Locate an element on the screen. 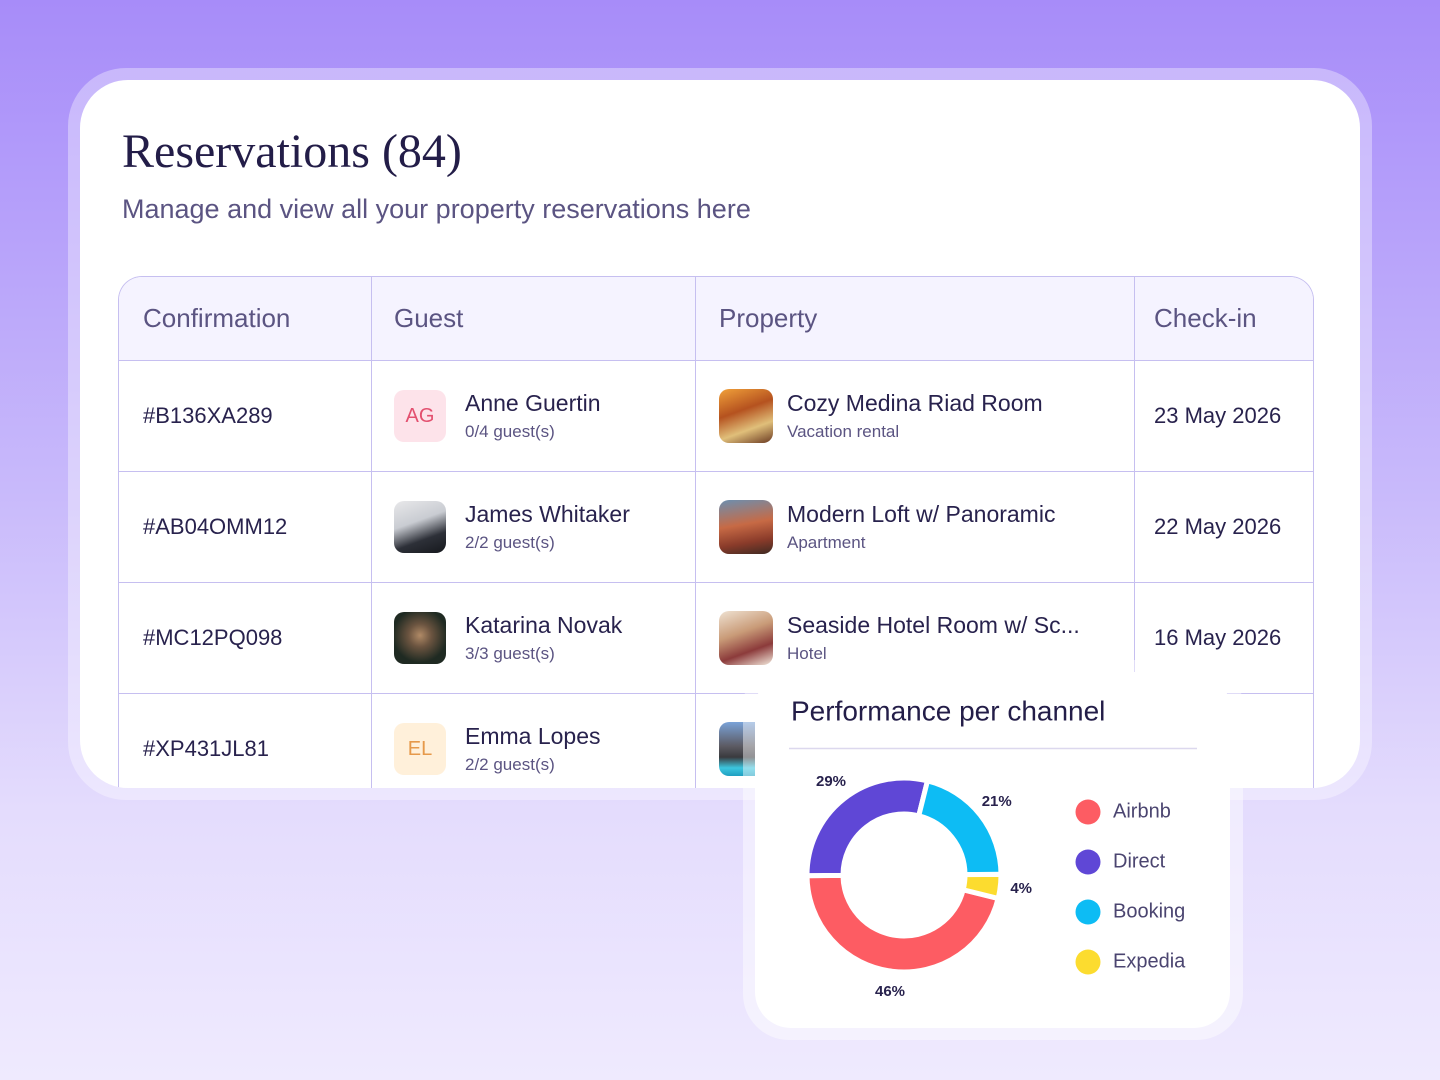  property-text: Cozy Medina Riad Room Vacation rental is located at coordinates (915, 416).